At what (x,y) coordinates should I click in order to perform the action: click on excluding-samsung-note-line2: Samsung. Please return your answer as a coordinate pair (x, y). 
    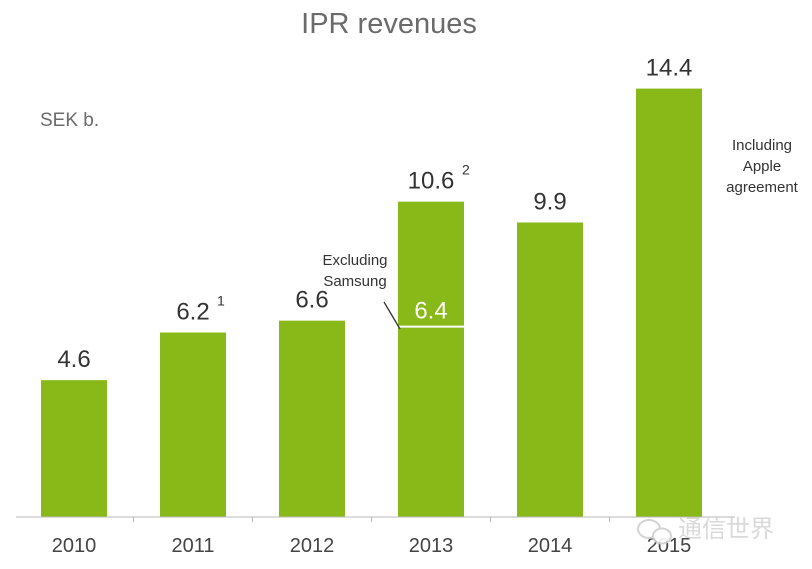
    Looking at the image, I should click on (354, 281).